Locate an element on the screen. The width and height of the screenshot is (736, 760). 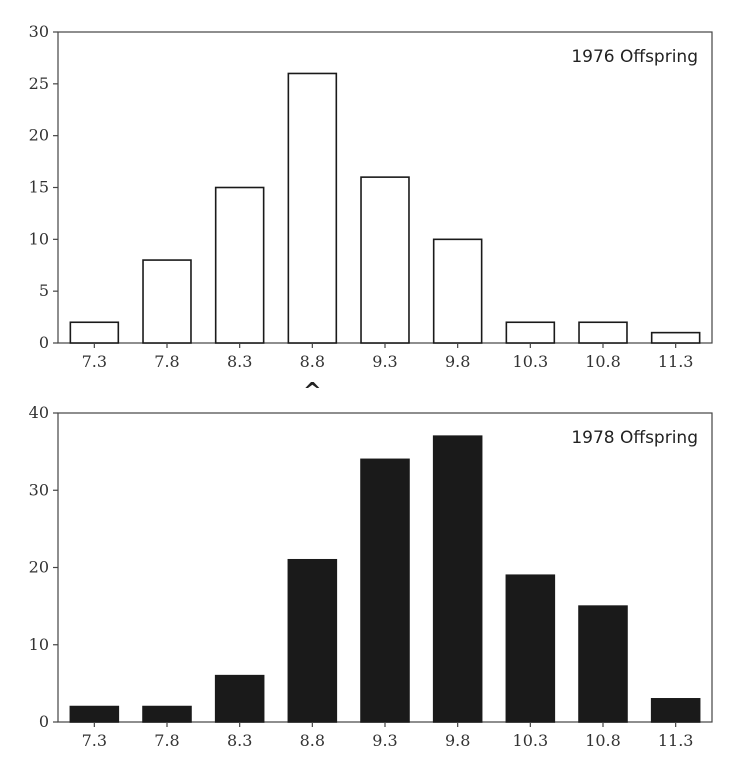
chart-title: 1978 Offspring is located at coordinates (634, 438).